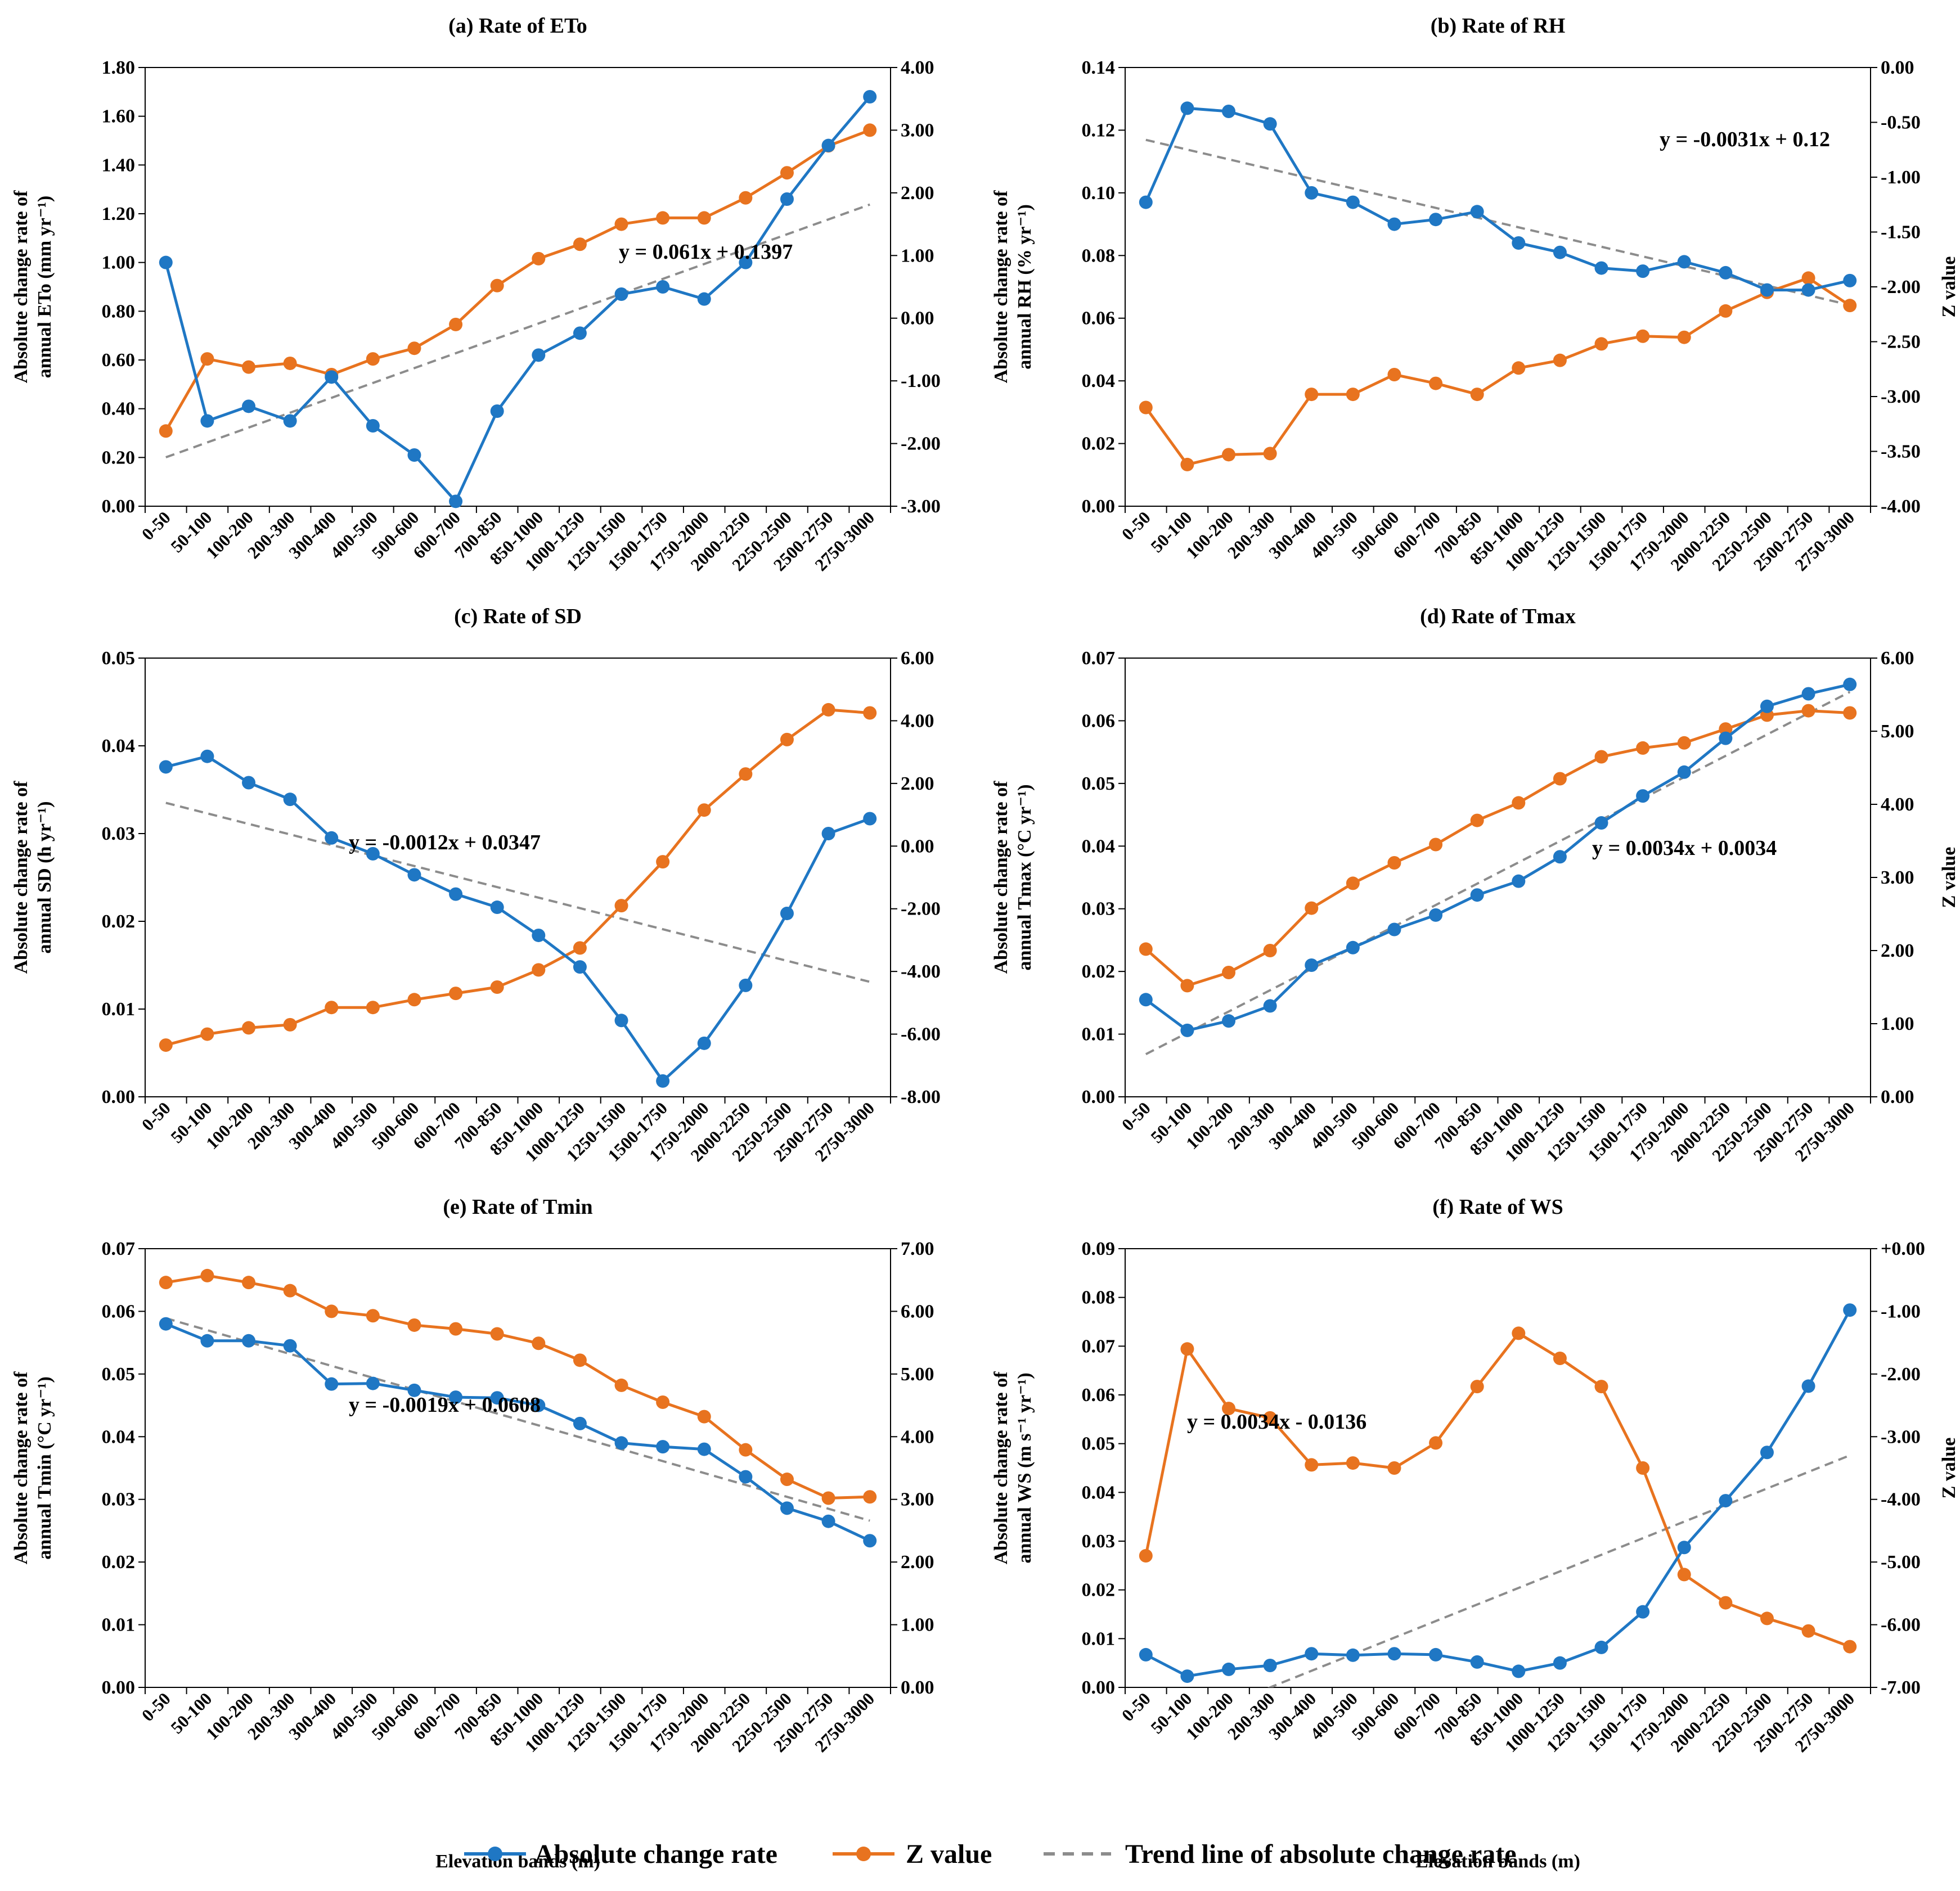  What do you see at coordinates (1897, 804) in the screenshot?
I see `right-tick-label: 4.00` at bounding box center [1897, 804].